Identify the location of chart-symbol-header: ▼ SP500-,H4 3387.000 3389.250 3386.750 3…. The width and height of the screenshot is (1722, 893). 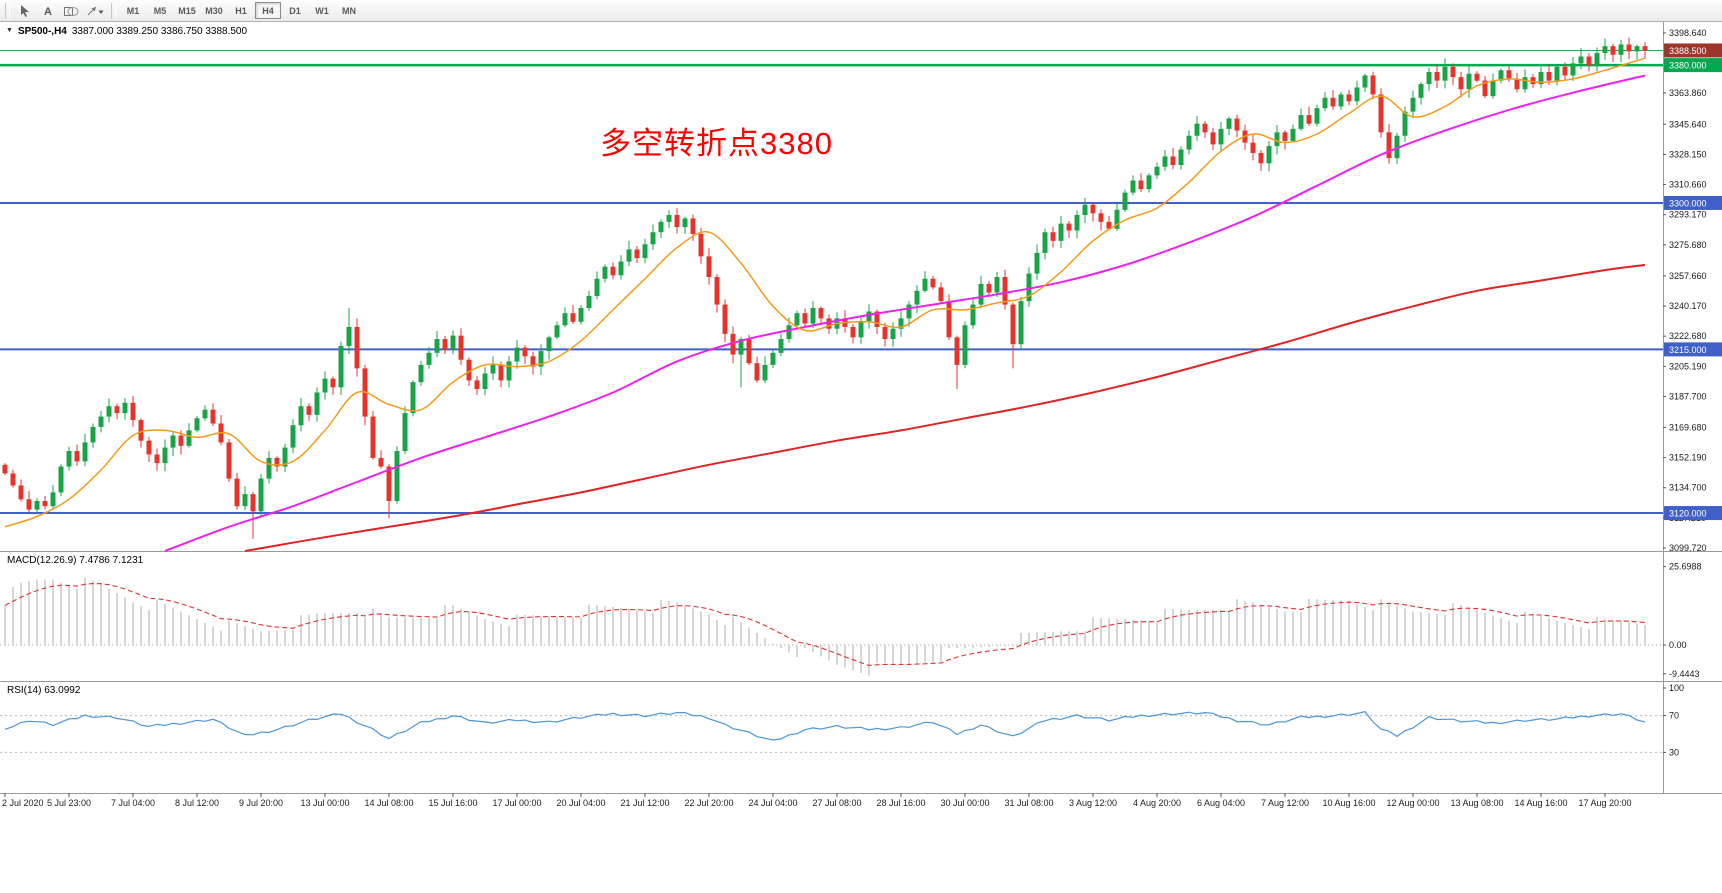
(126, 31).